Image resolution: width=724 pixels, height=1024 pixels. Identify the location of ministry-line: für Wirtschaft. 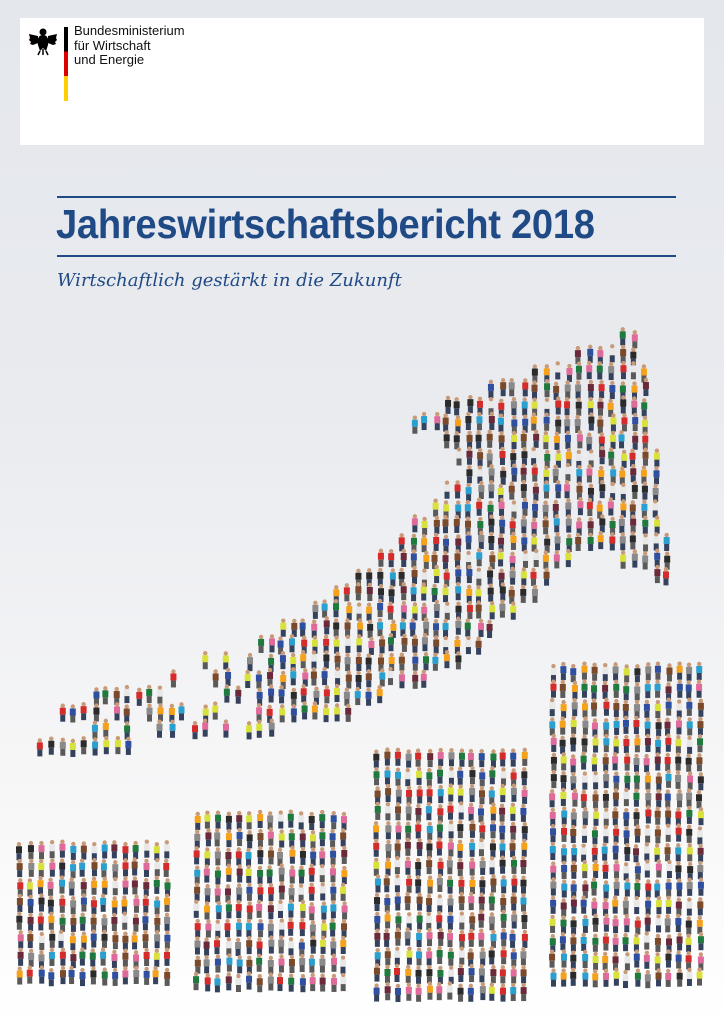
(112, 45).